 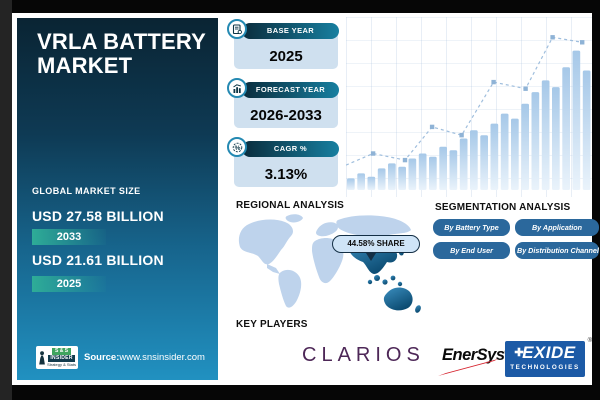 I want to click on regional-map: 44.58% SHARE, so click(x=331, y=264).